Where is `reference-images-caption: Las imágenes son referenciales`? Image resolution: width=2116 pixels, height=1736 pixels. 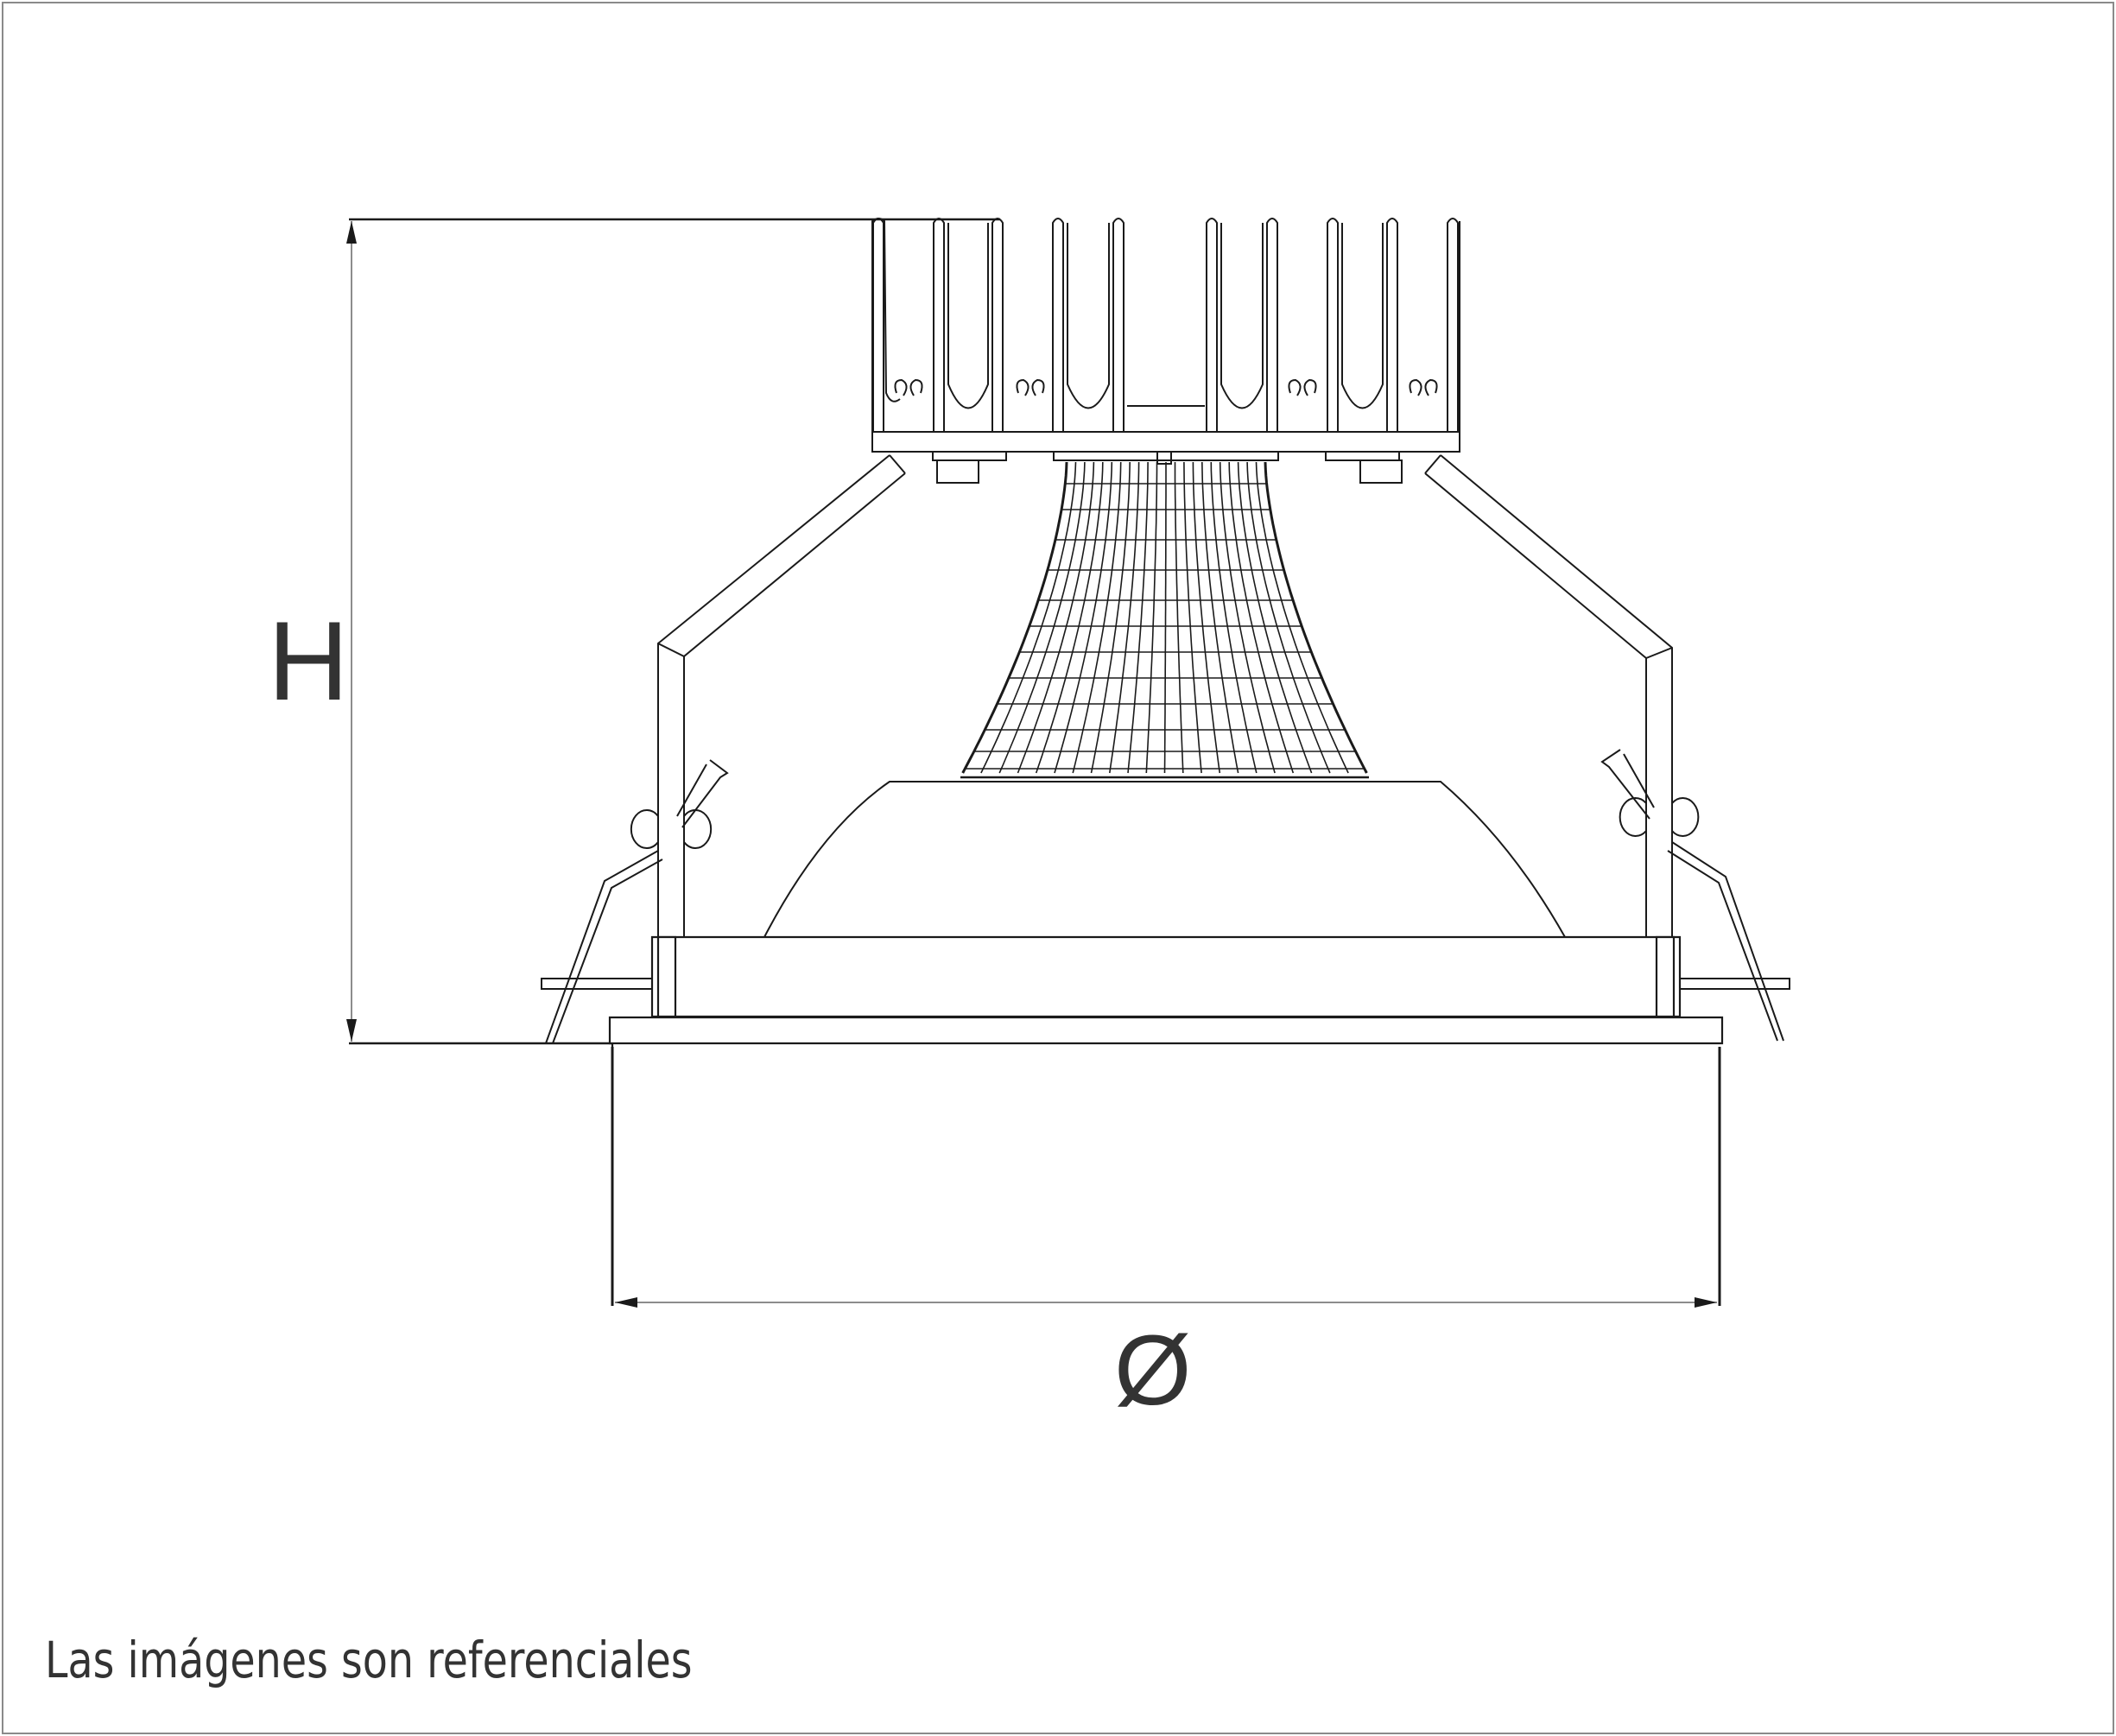 reference-images-caption: Las imágenes son referenciales is located at coordinates (369, 1660).